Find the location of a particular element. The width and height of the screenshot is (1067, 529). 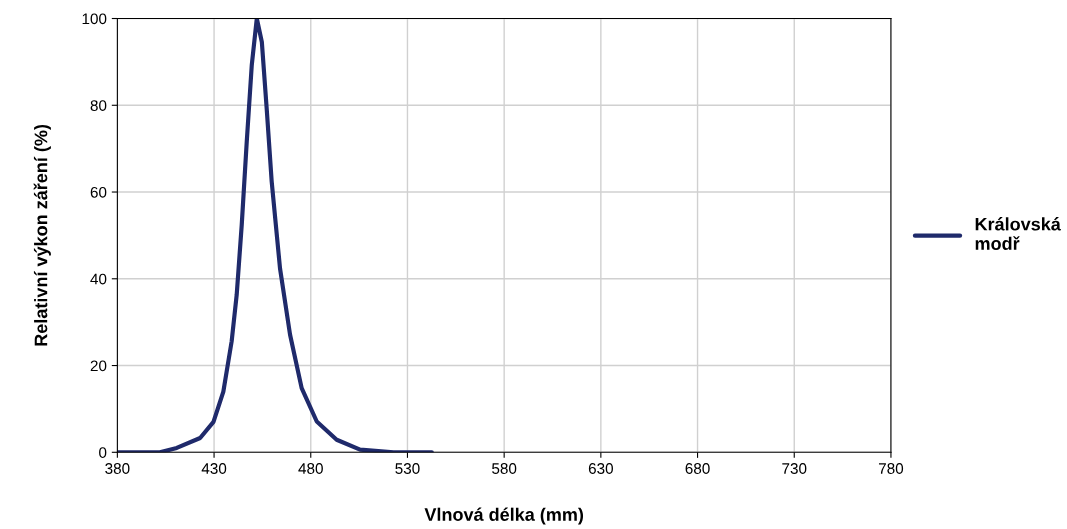

y-tick-label: 100 is located at coordinates (94, 19).